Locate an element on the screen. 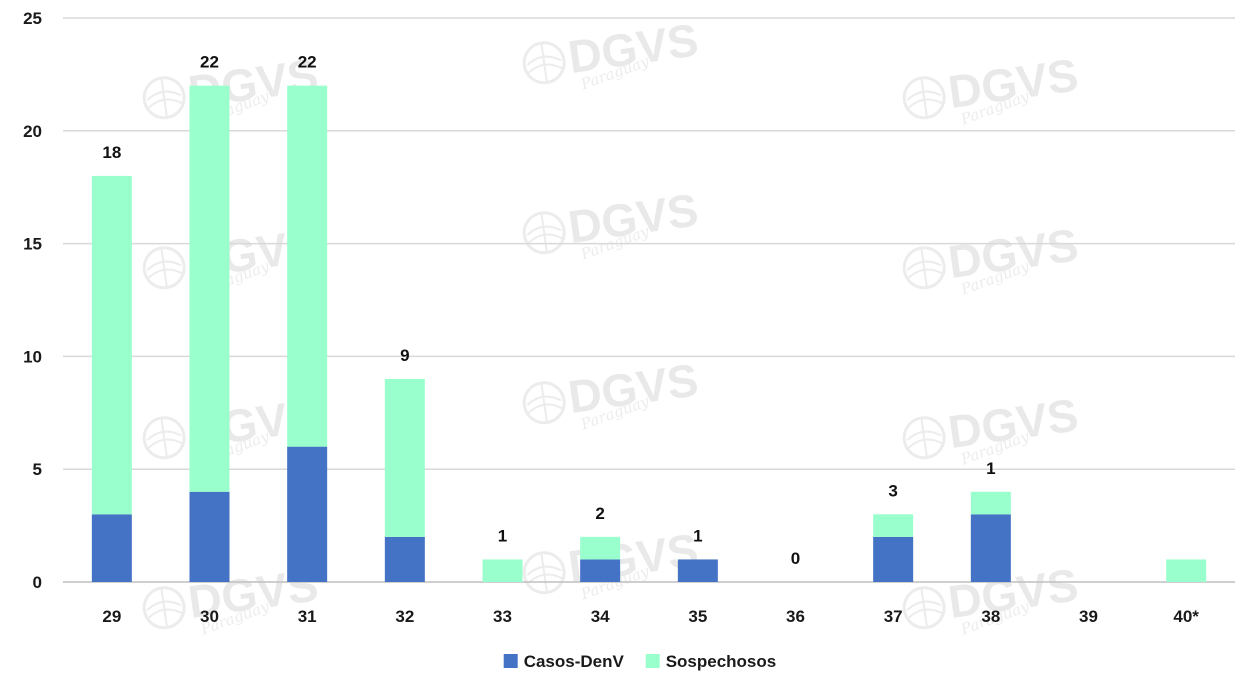 The image size is (1235, 676). x-tick-label: 38 is located at coordinates (990, 616).